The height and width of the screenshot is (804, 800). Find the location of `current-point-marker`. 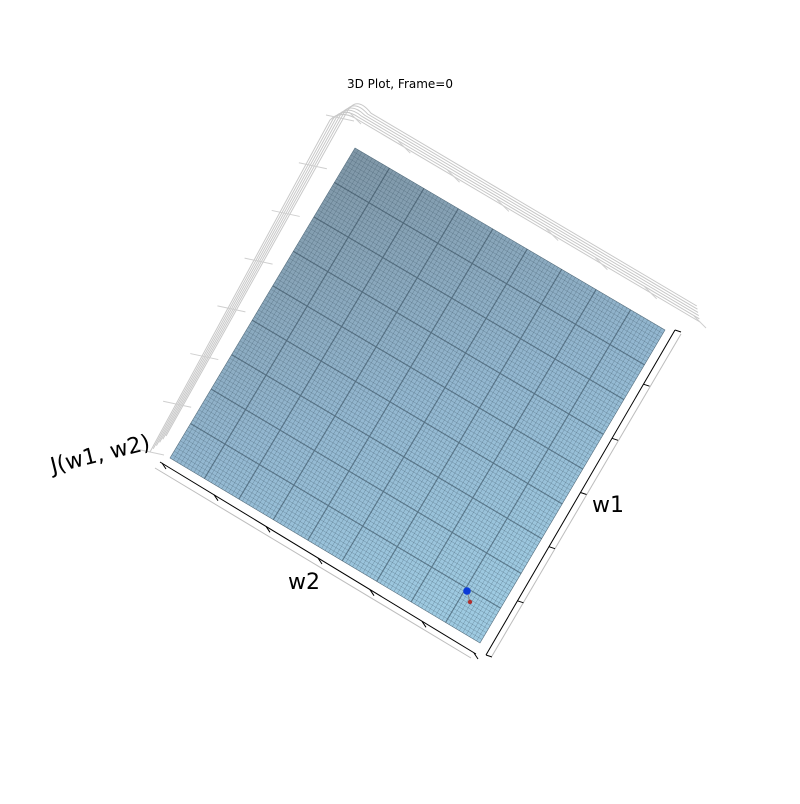

current-point-marker is located at coordinates (467, 591).